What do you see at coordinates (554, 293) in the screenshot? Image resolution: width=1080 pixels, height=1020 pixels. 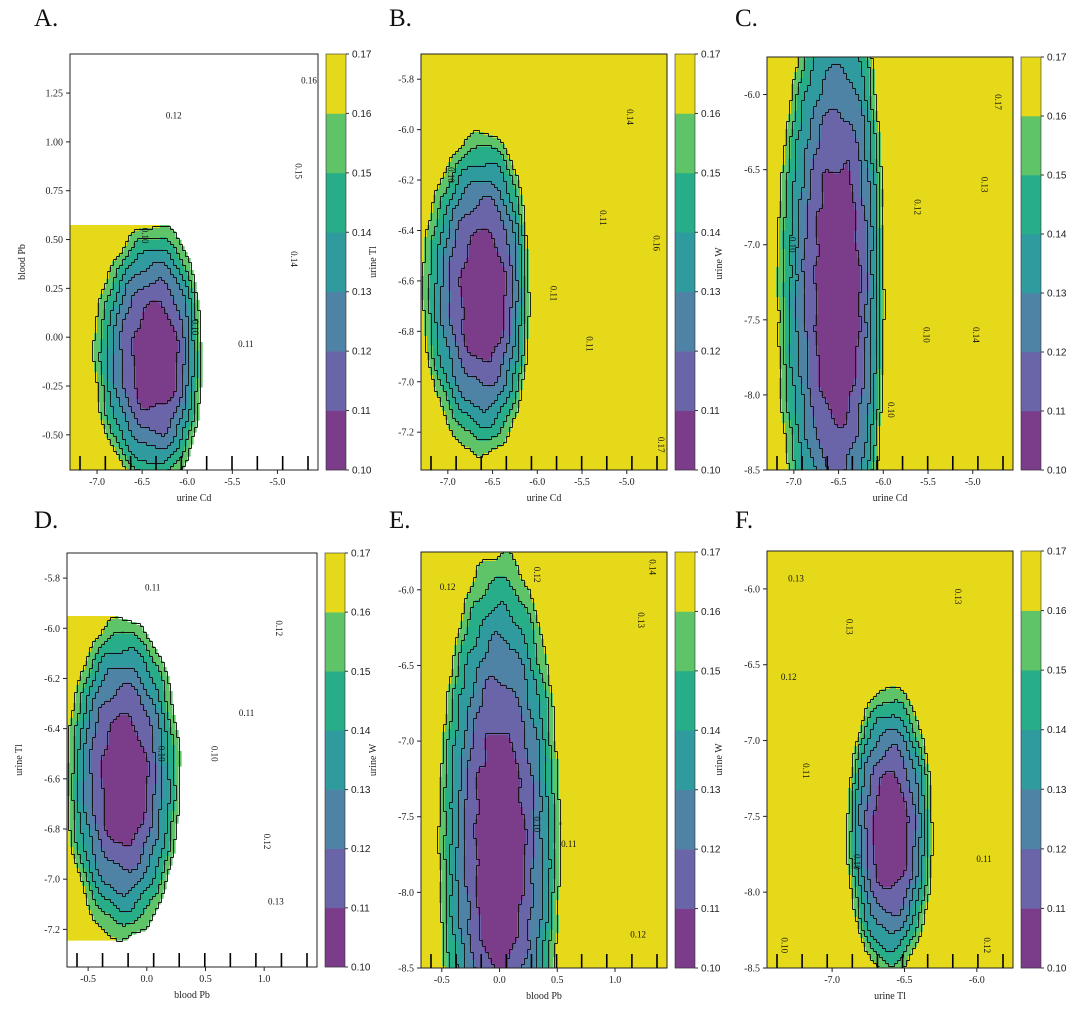 I see `contour-label: 0.11` at bounding box center [554, 293].